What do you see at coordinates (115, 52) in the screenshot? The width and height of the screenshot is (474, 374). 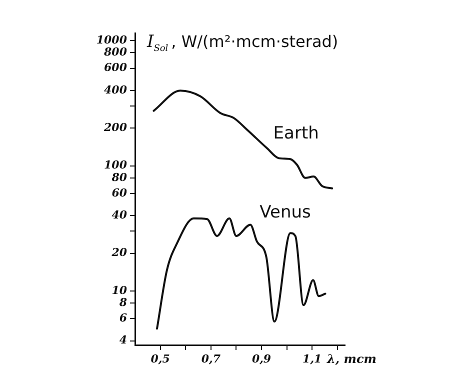 I see `y-tick-label: 800` at bounding box center [115, 52].